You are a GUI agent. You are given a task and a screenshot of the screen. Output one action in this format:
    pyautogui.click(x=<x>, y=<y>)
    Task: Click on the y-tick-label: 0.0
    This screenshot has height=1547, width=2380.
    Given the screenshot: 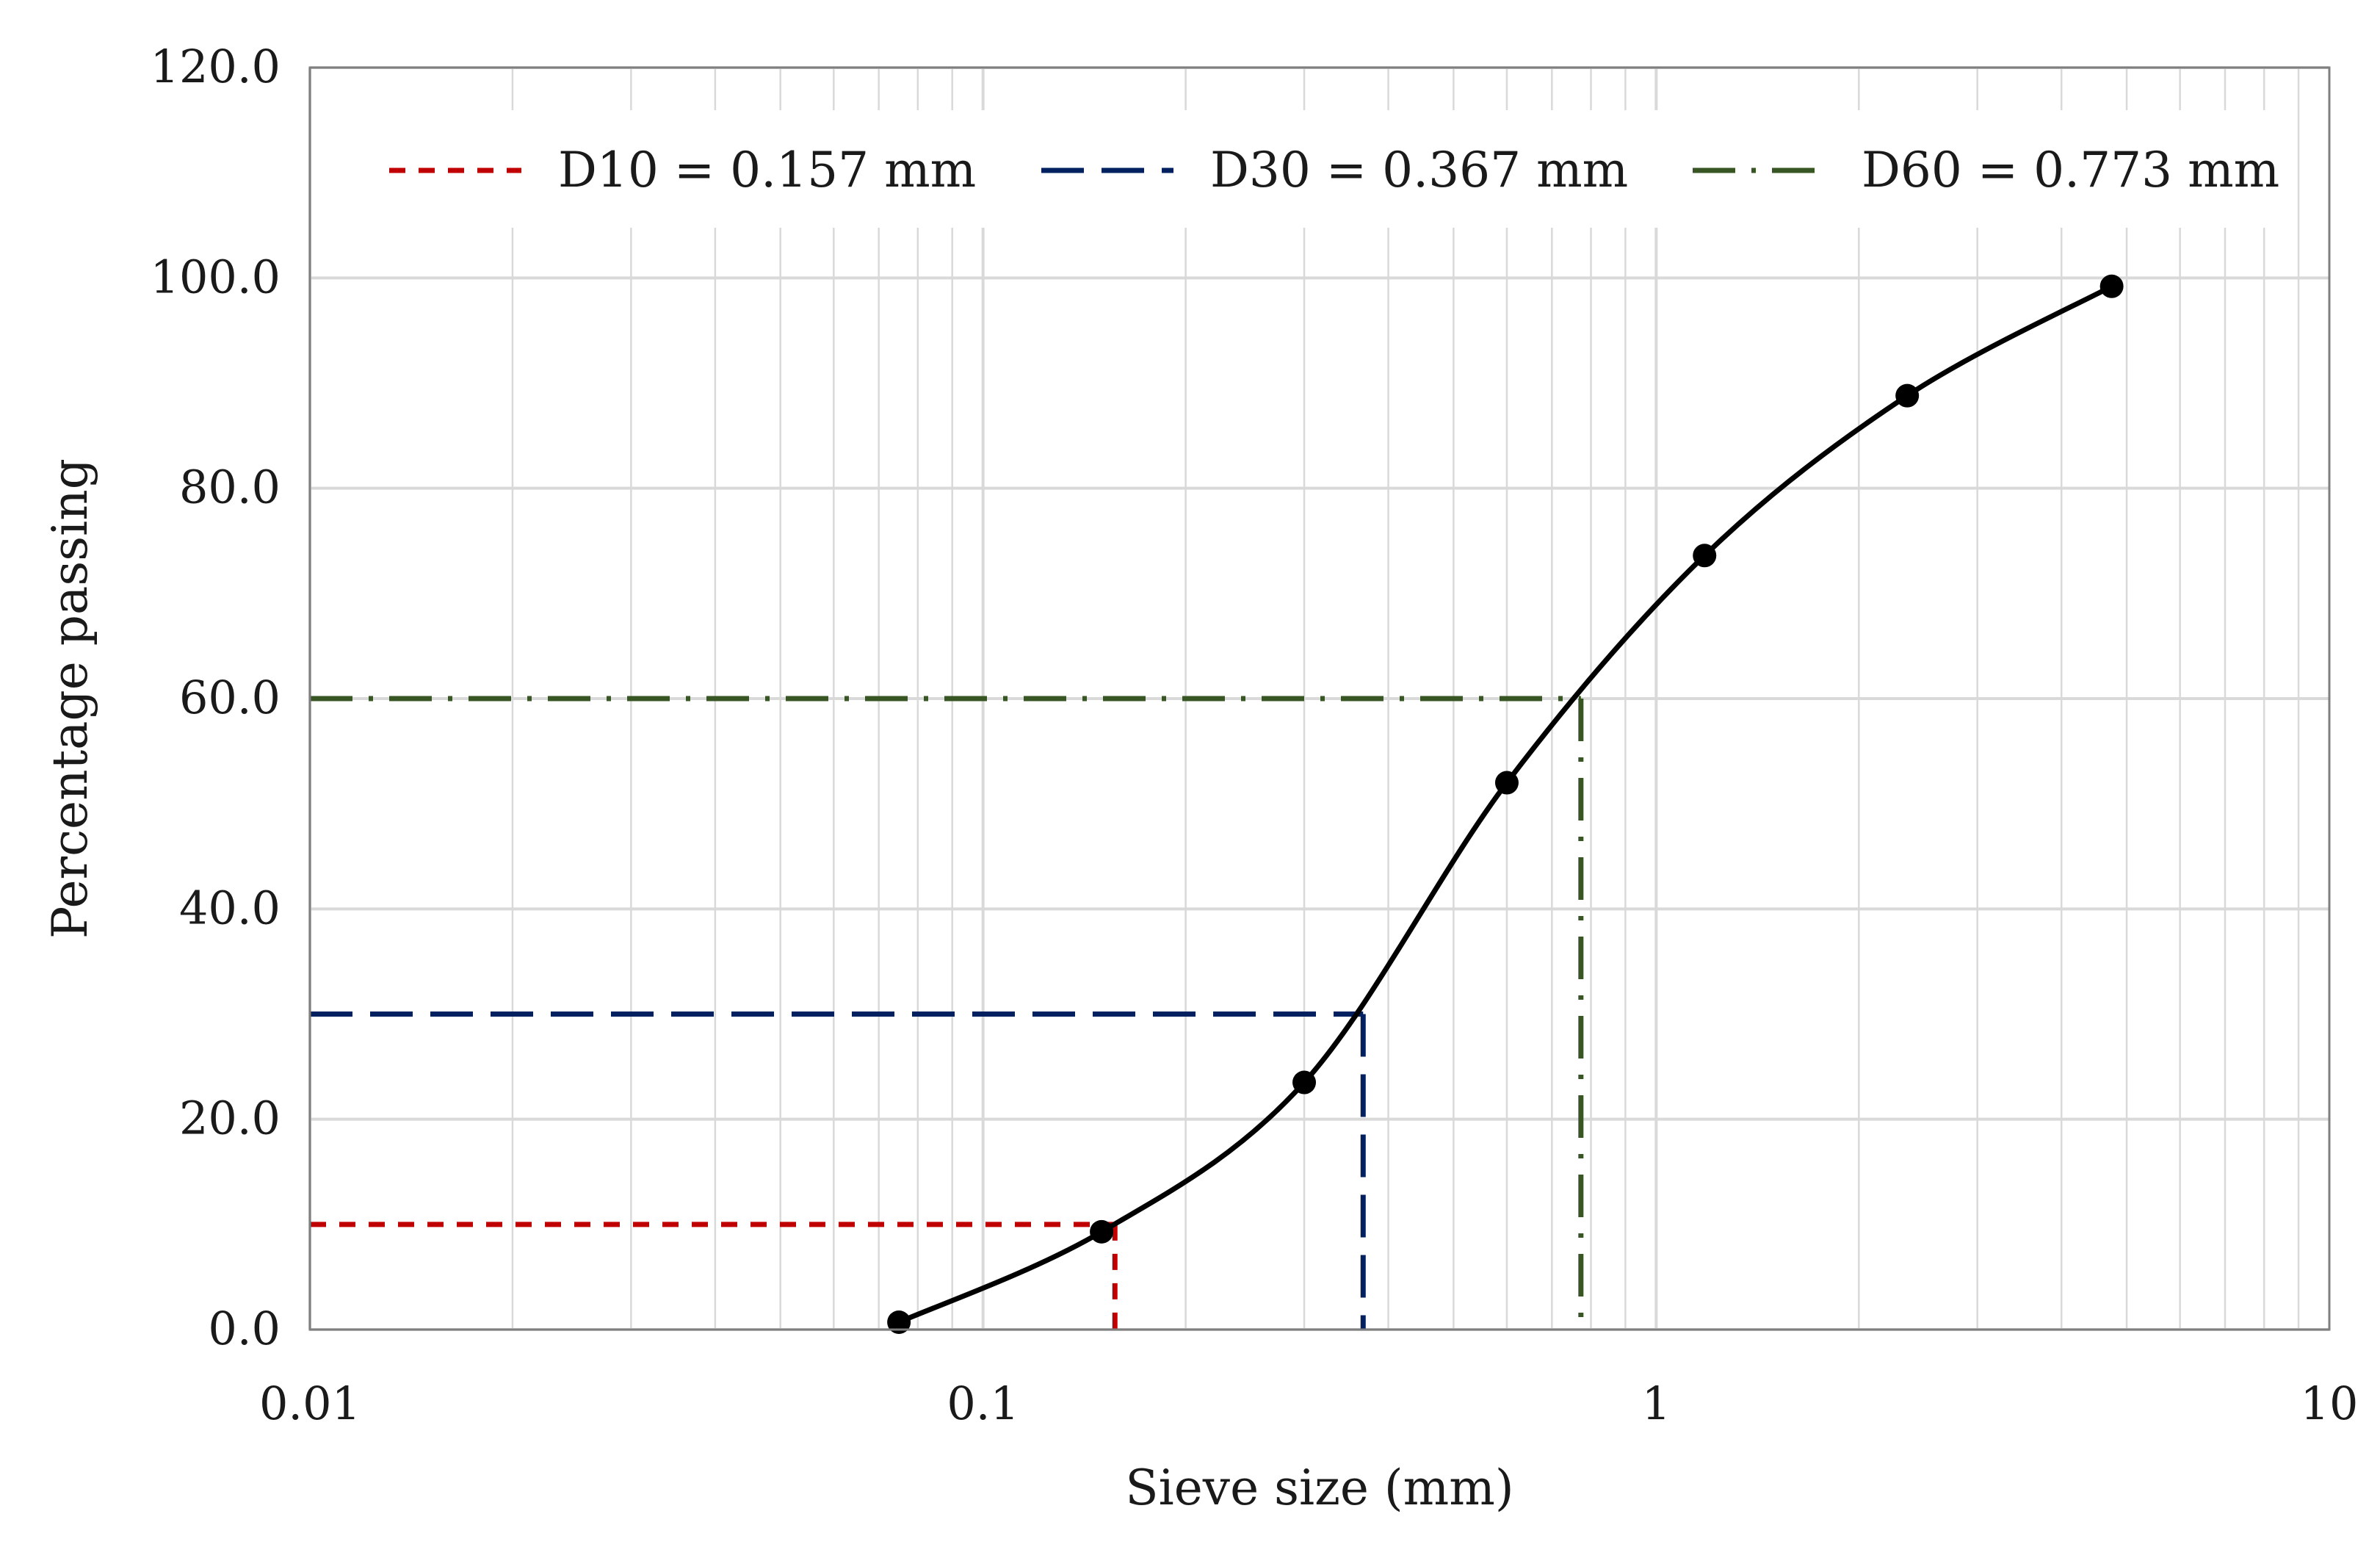 What is the action you would take?
    pyautogui.click(x=244, y=1328)
    